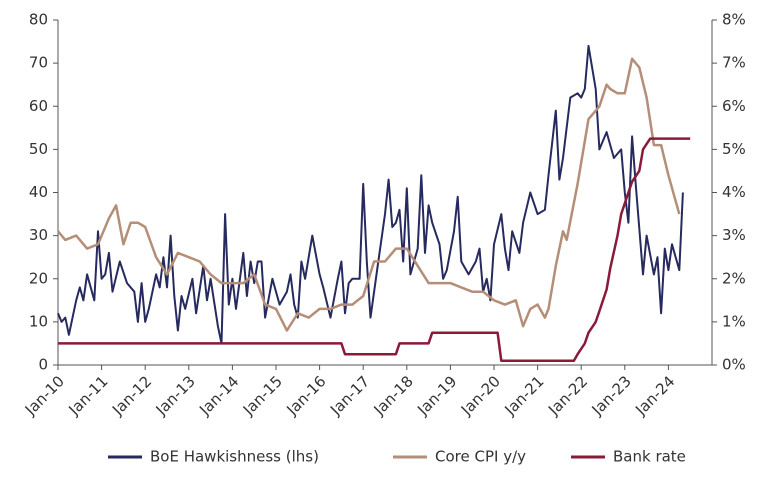 The image size is (776, 477). Describe the element at coordinates (393, 395) in the screenshot. I see `x-tick-label: Jan-18` at that location.